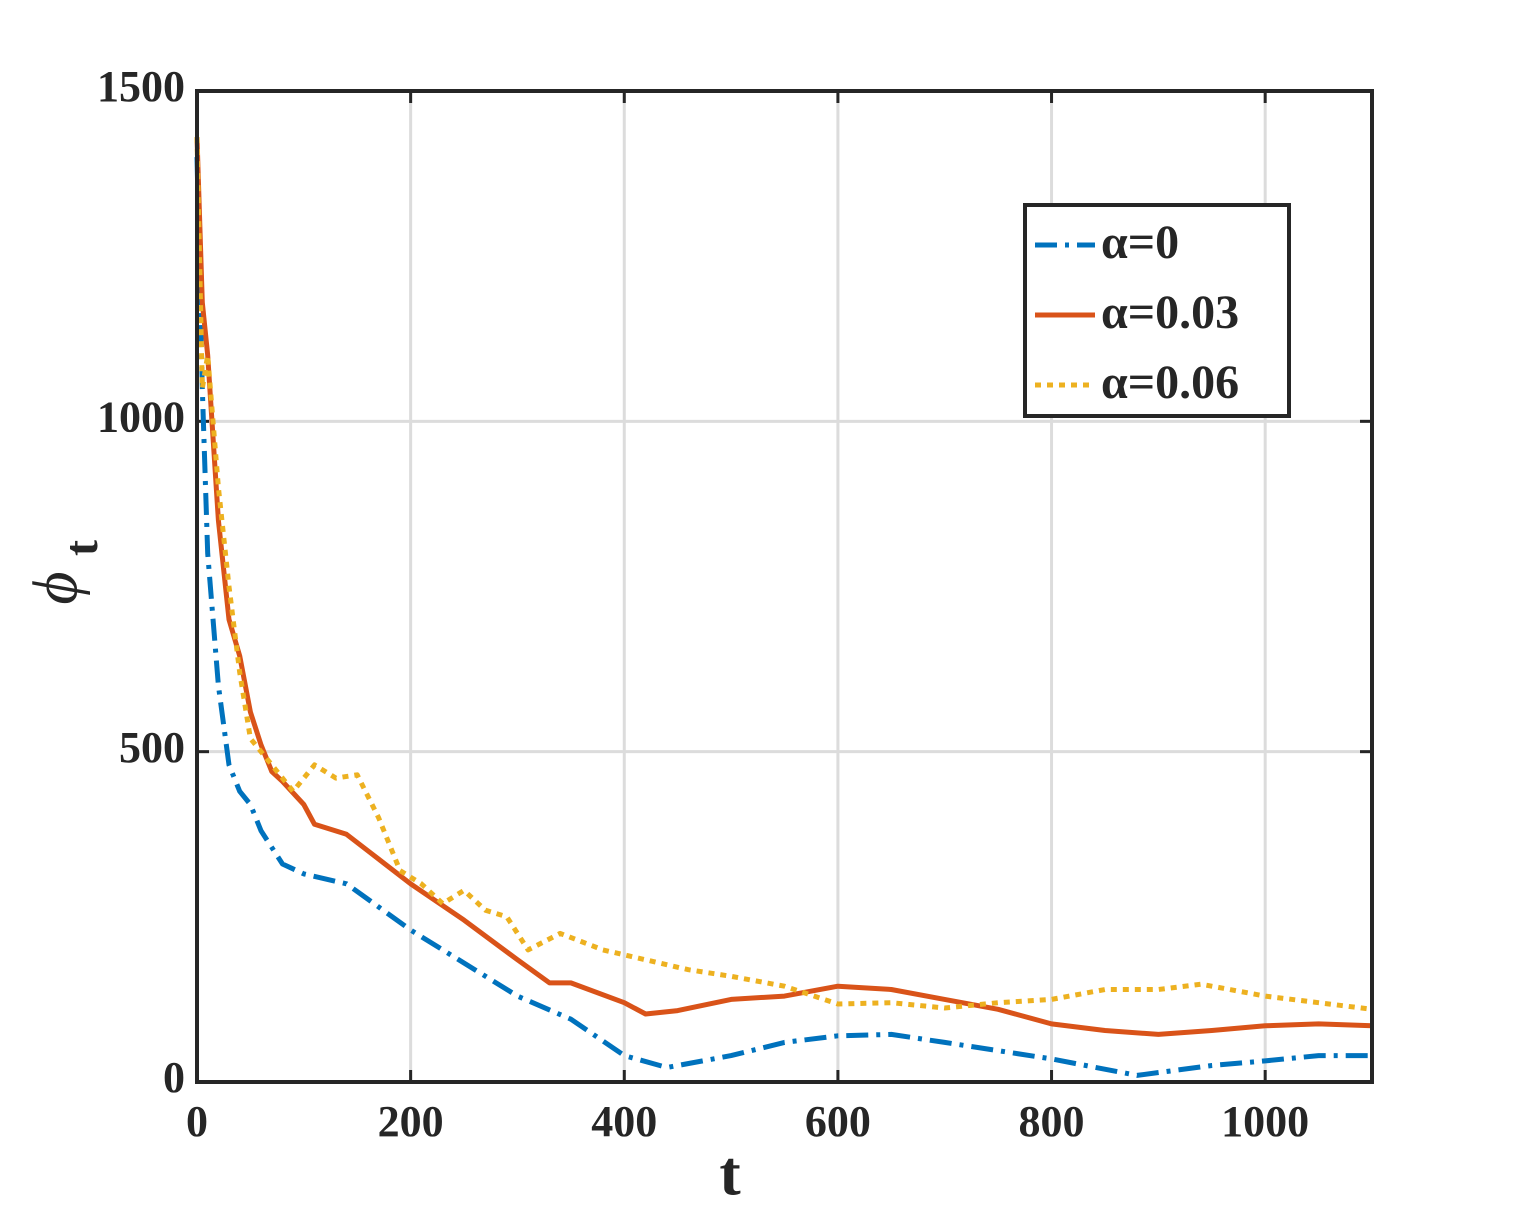 Image resolution: width=1516 pixels, height=1221 pixels. I want to click on x-axis-label: t, so click(730, 1173).